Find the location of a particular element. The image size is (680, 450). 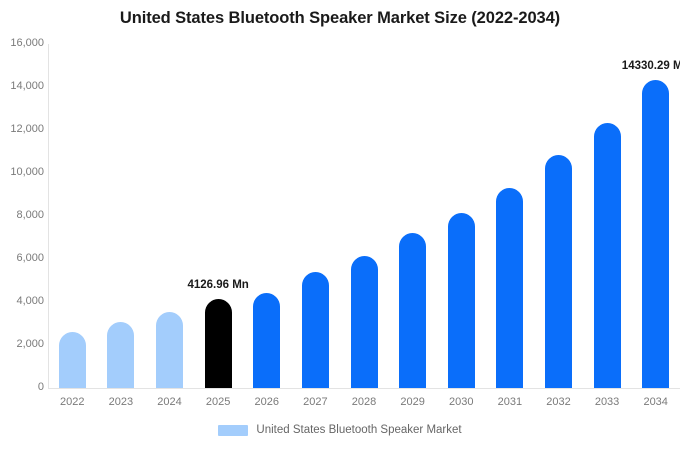

x-axis-tick-2030: 2030 is located at coordinates (461, 402).